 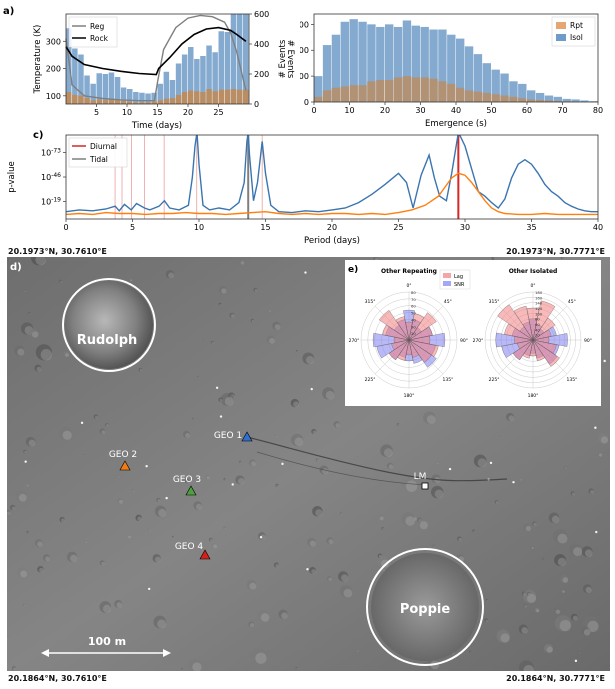 What do you see at coordinates (420, 110) in the screenshot?
I see `panel-b-xtick-label: 30` at bounding box center [420, 110].